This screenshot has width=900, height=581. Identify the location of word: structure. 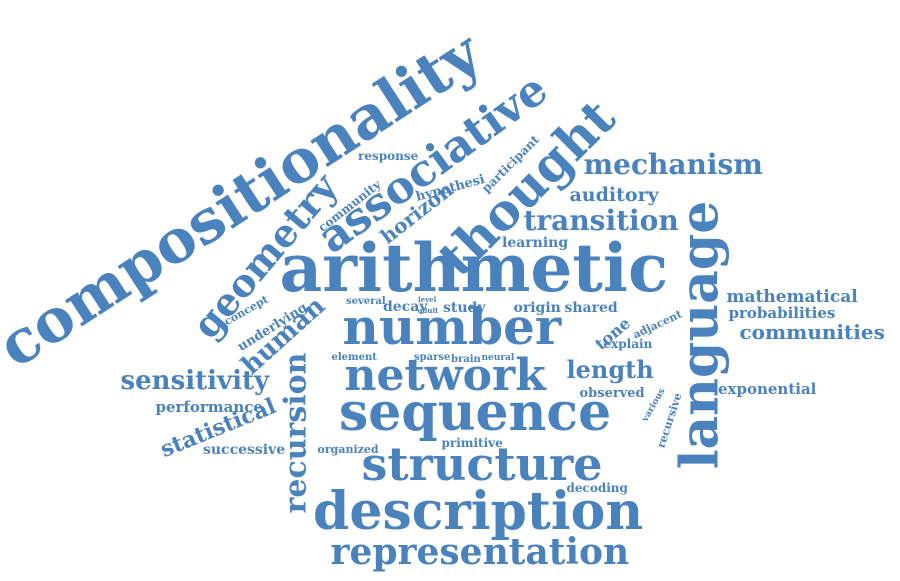
(482, 464).